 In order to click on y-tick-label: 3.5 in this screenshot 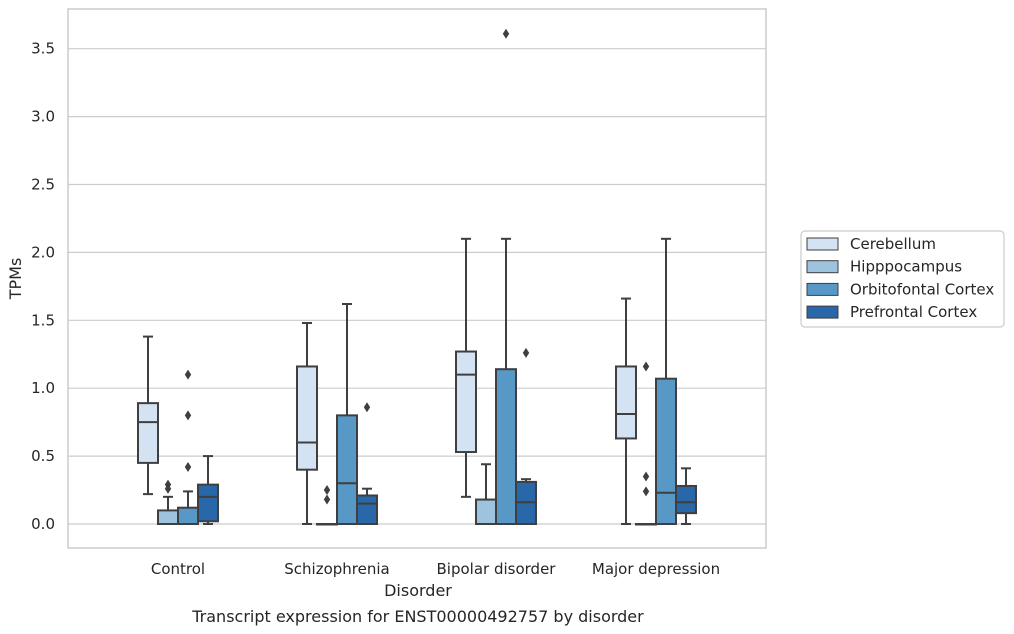, I will do `click(43, 49)`.